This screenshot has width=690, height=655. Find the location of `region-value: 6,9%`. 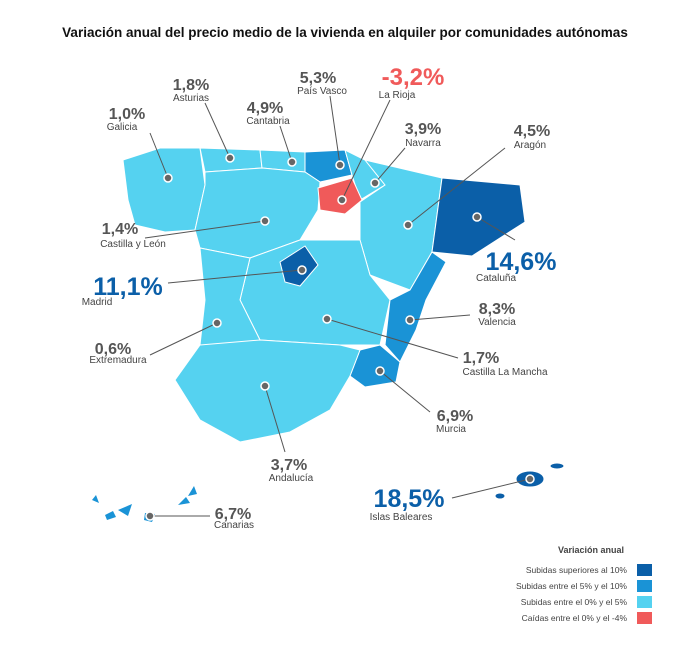

region-value: 6,9% is located at coordinates (455, 416).